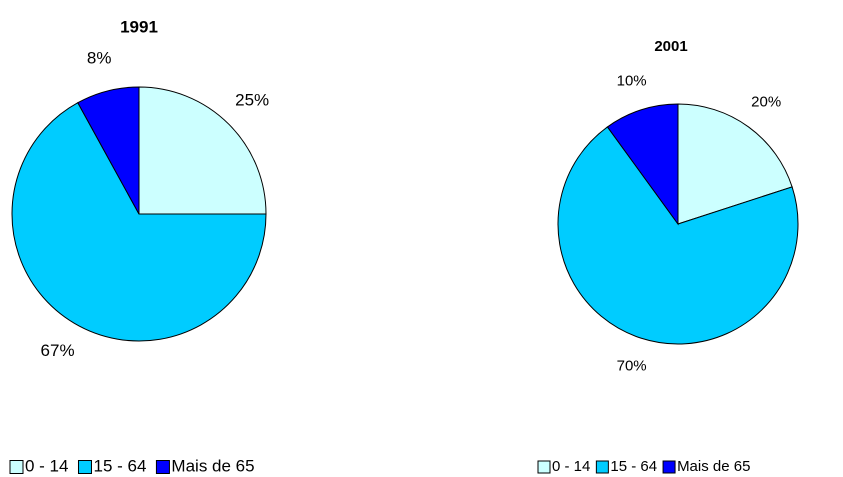  What do you see at coordinates (252, 99) in the screenshot?
I see `data-label: 25%` at bounding box center [252, 99].